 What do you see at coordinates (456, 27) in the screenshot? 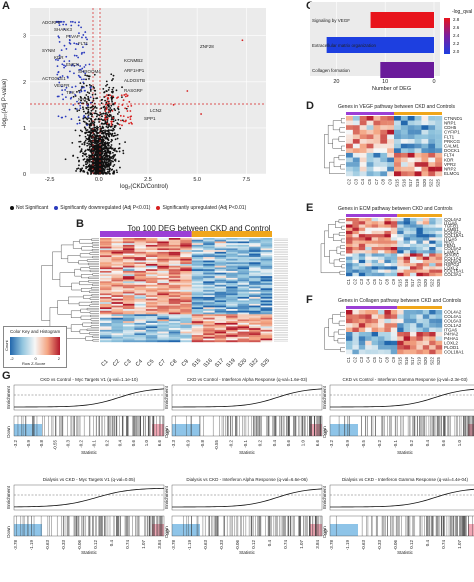
I see `qval-tick: 2.6` at bounding box center [456, 27].